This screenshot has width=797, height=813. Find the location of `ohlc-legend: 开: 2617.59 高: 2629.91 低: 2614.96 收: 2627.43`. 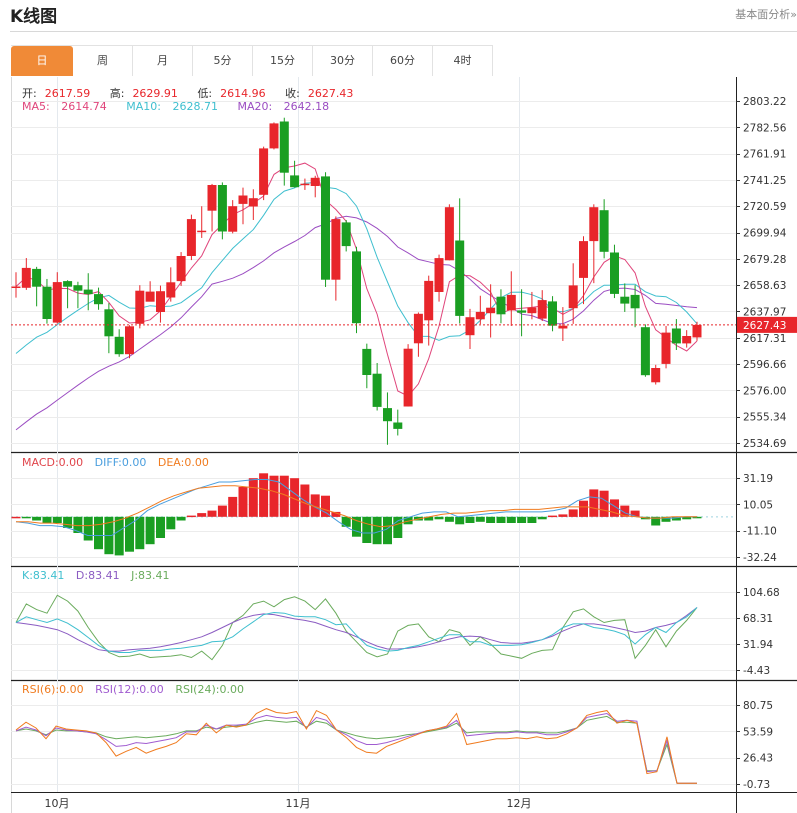

ohlc-legend: 开: 2617.59 高: 2629.91 低: 2614.96 收: 2627.43 is located at coordinates (195, 93).